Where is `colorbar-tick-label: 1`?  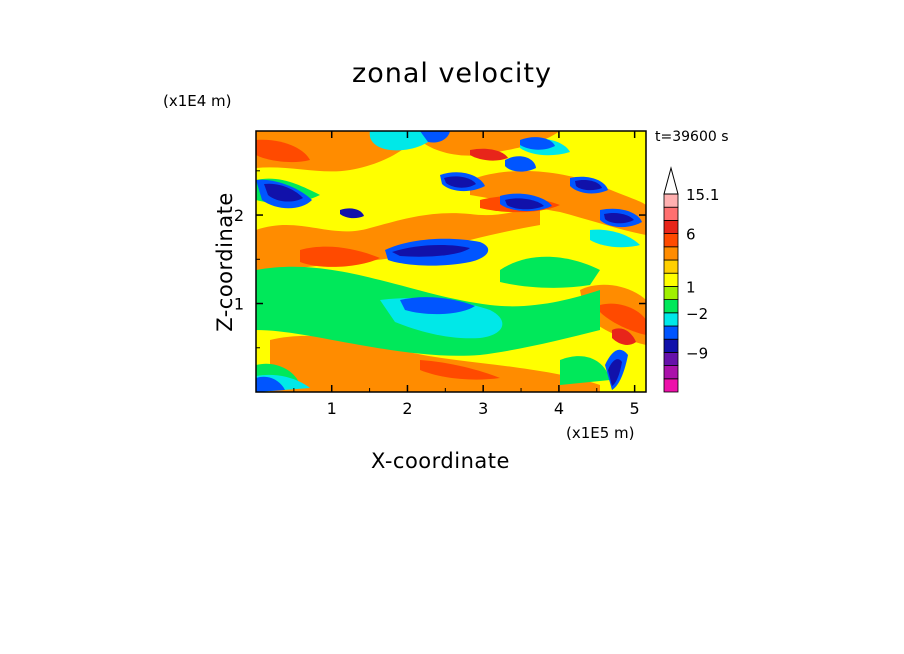 colorbar-tick-label: 1 is located at coordinates (691, 287).